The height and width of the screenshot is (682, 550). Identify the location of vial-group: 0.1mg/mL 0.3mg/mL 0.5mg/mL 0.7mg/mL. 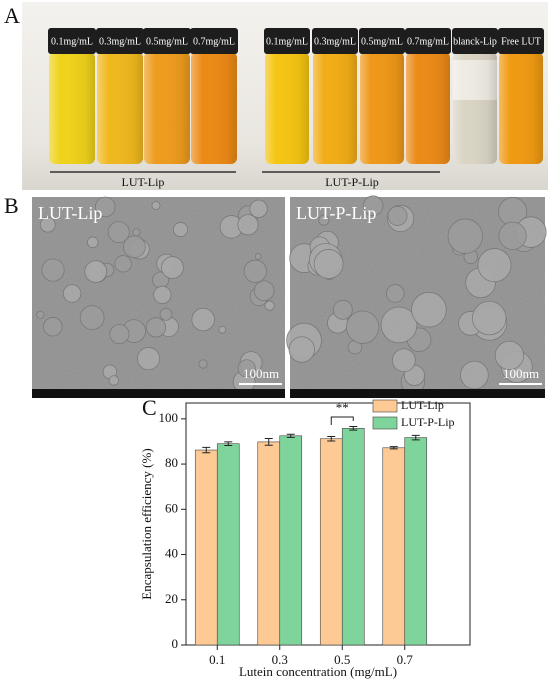
(143, 96).